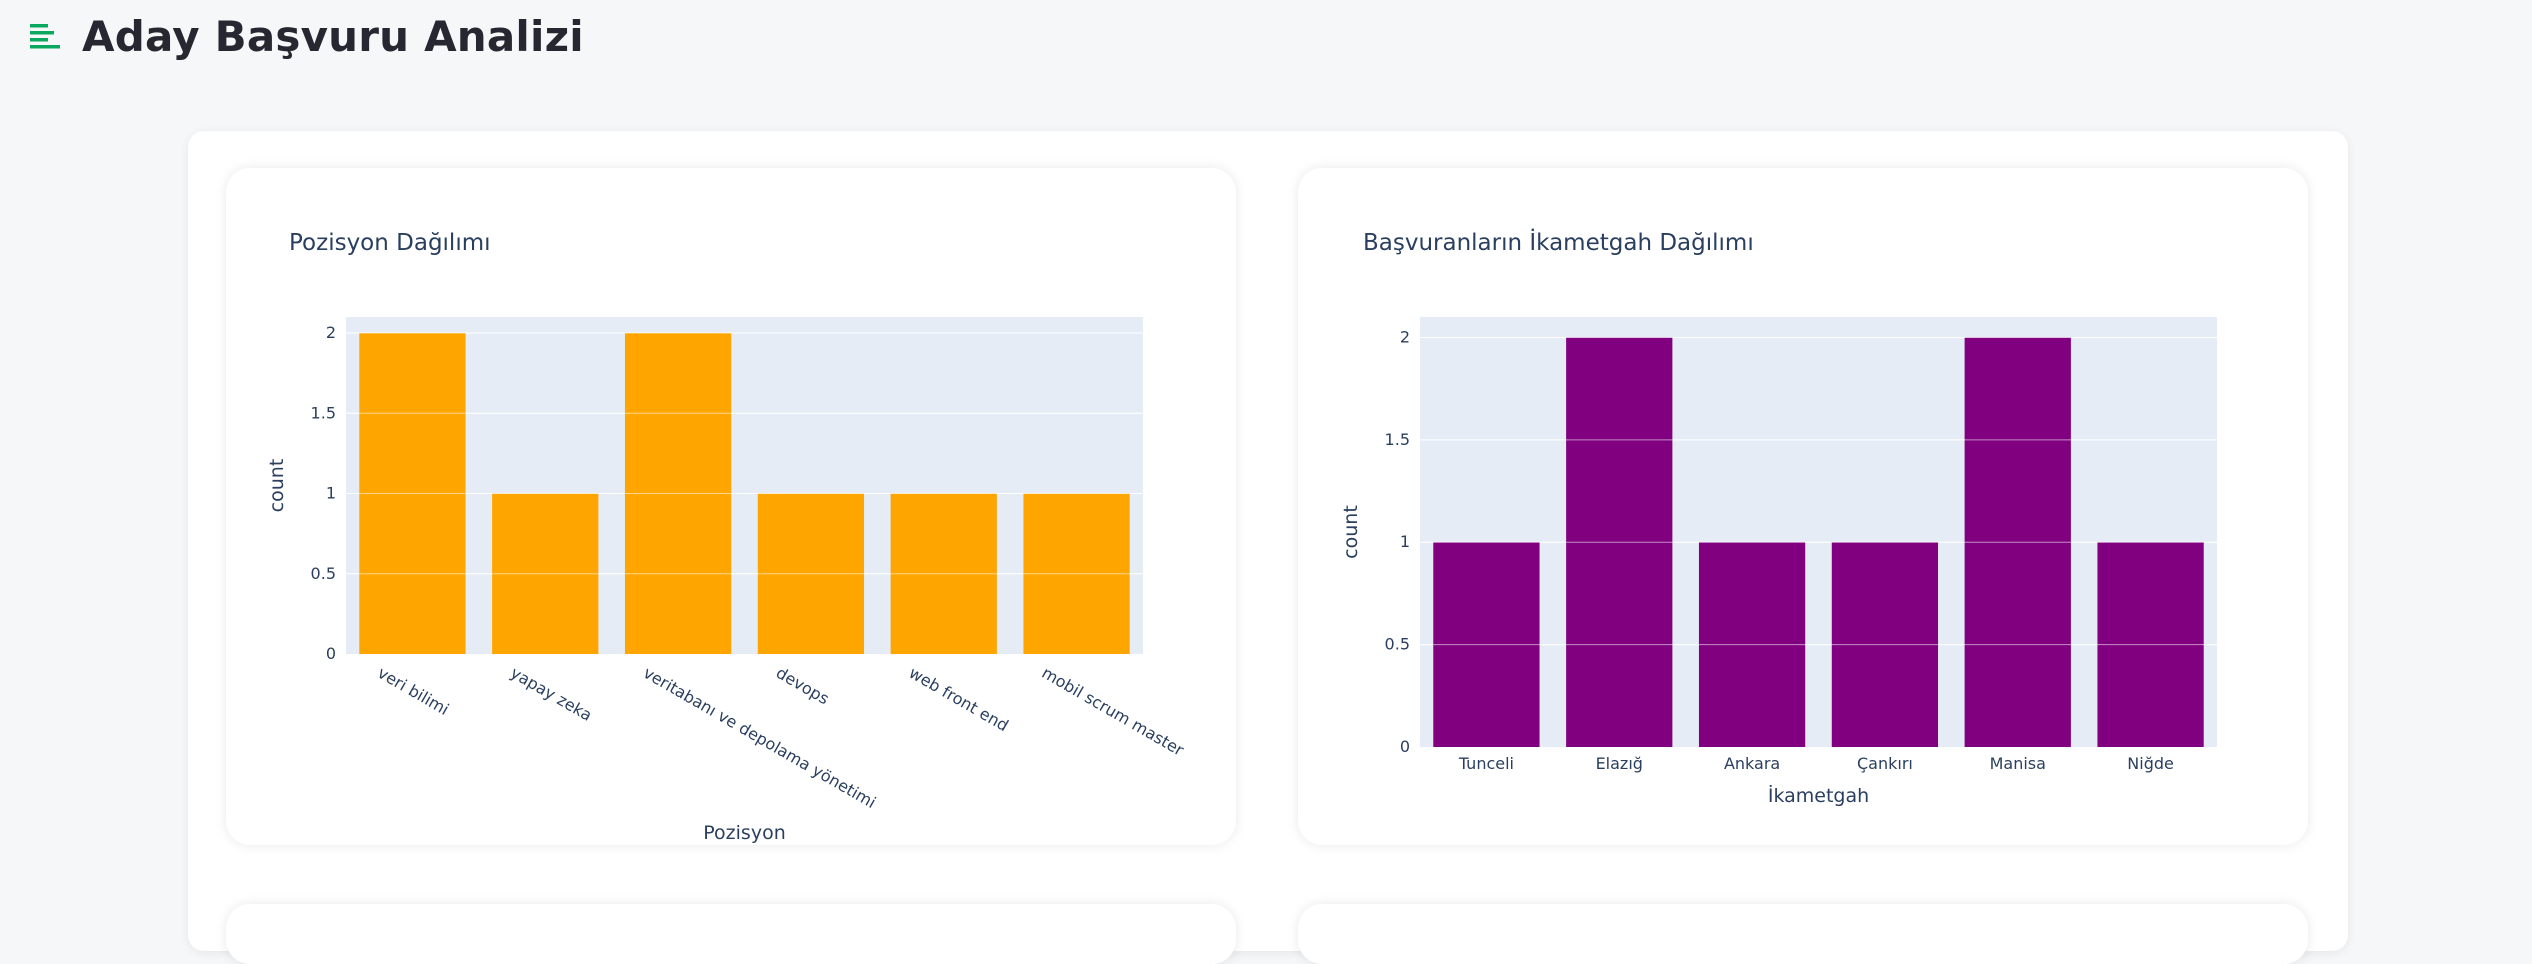 The image size is (2532, 964). Describe the element at coordinates (45, 36) in the screenshot. I see `menu-lines-icon` at that location.